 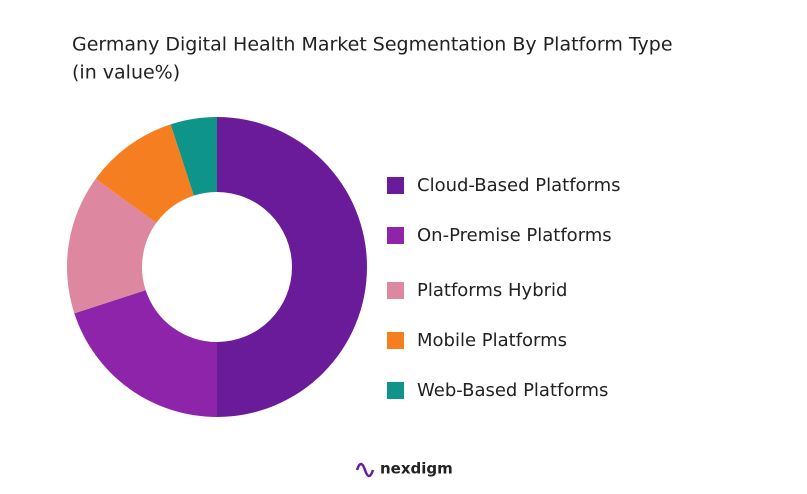 What do you see at coordinates (492, 290) in the screenshot?
I see `legend-label: Platforms Hybrid` at bounding box center [492, 290].